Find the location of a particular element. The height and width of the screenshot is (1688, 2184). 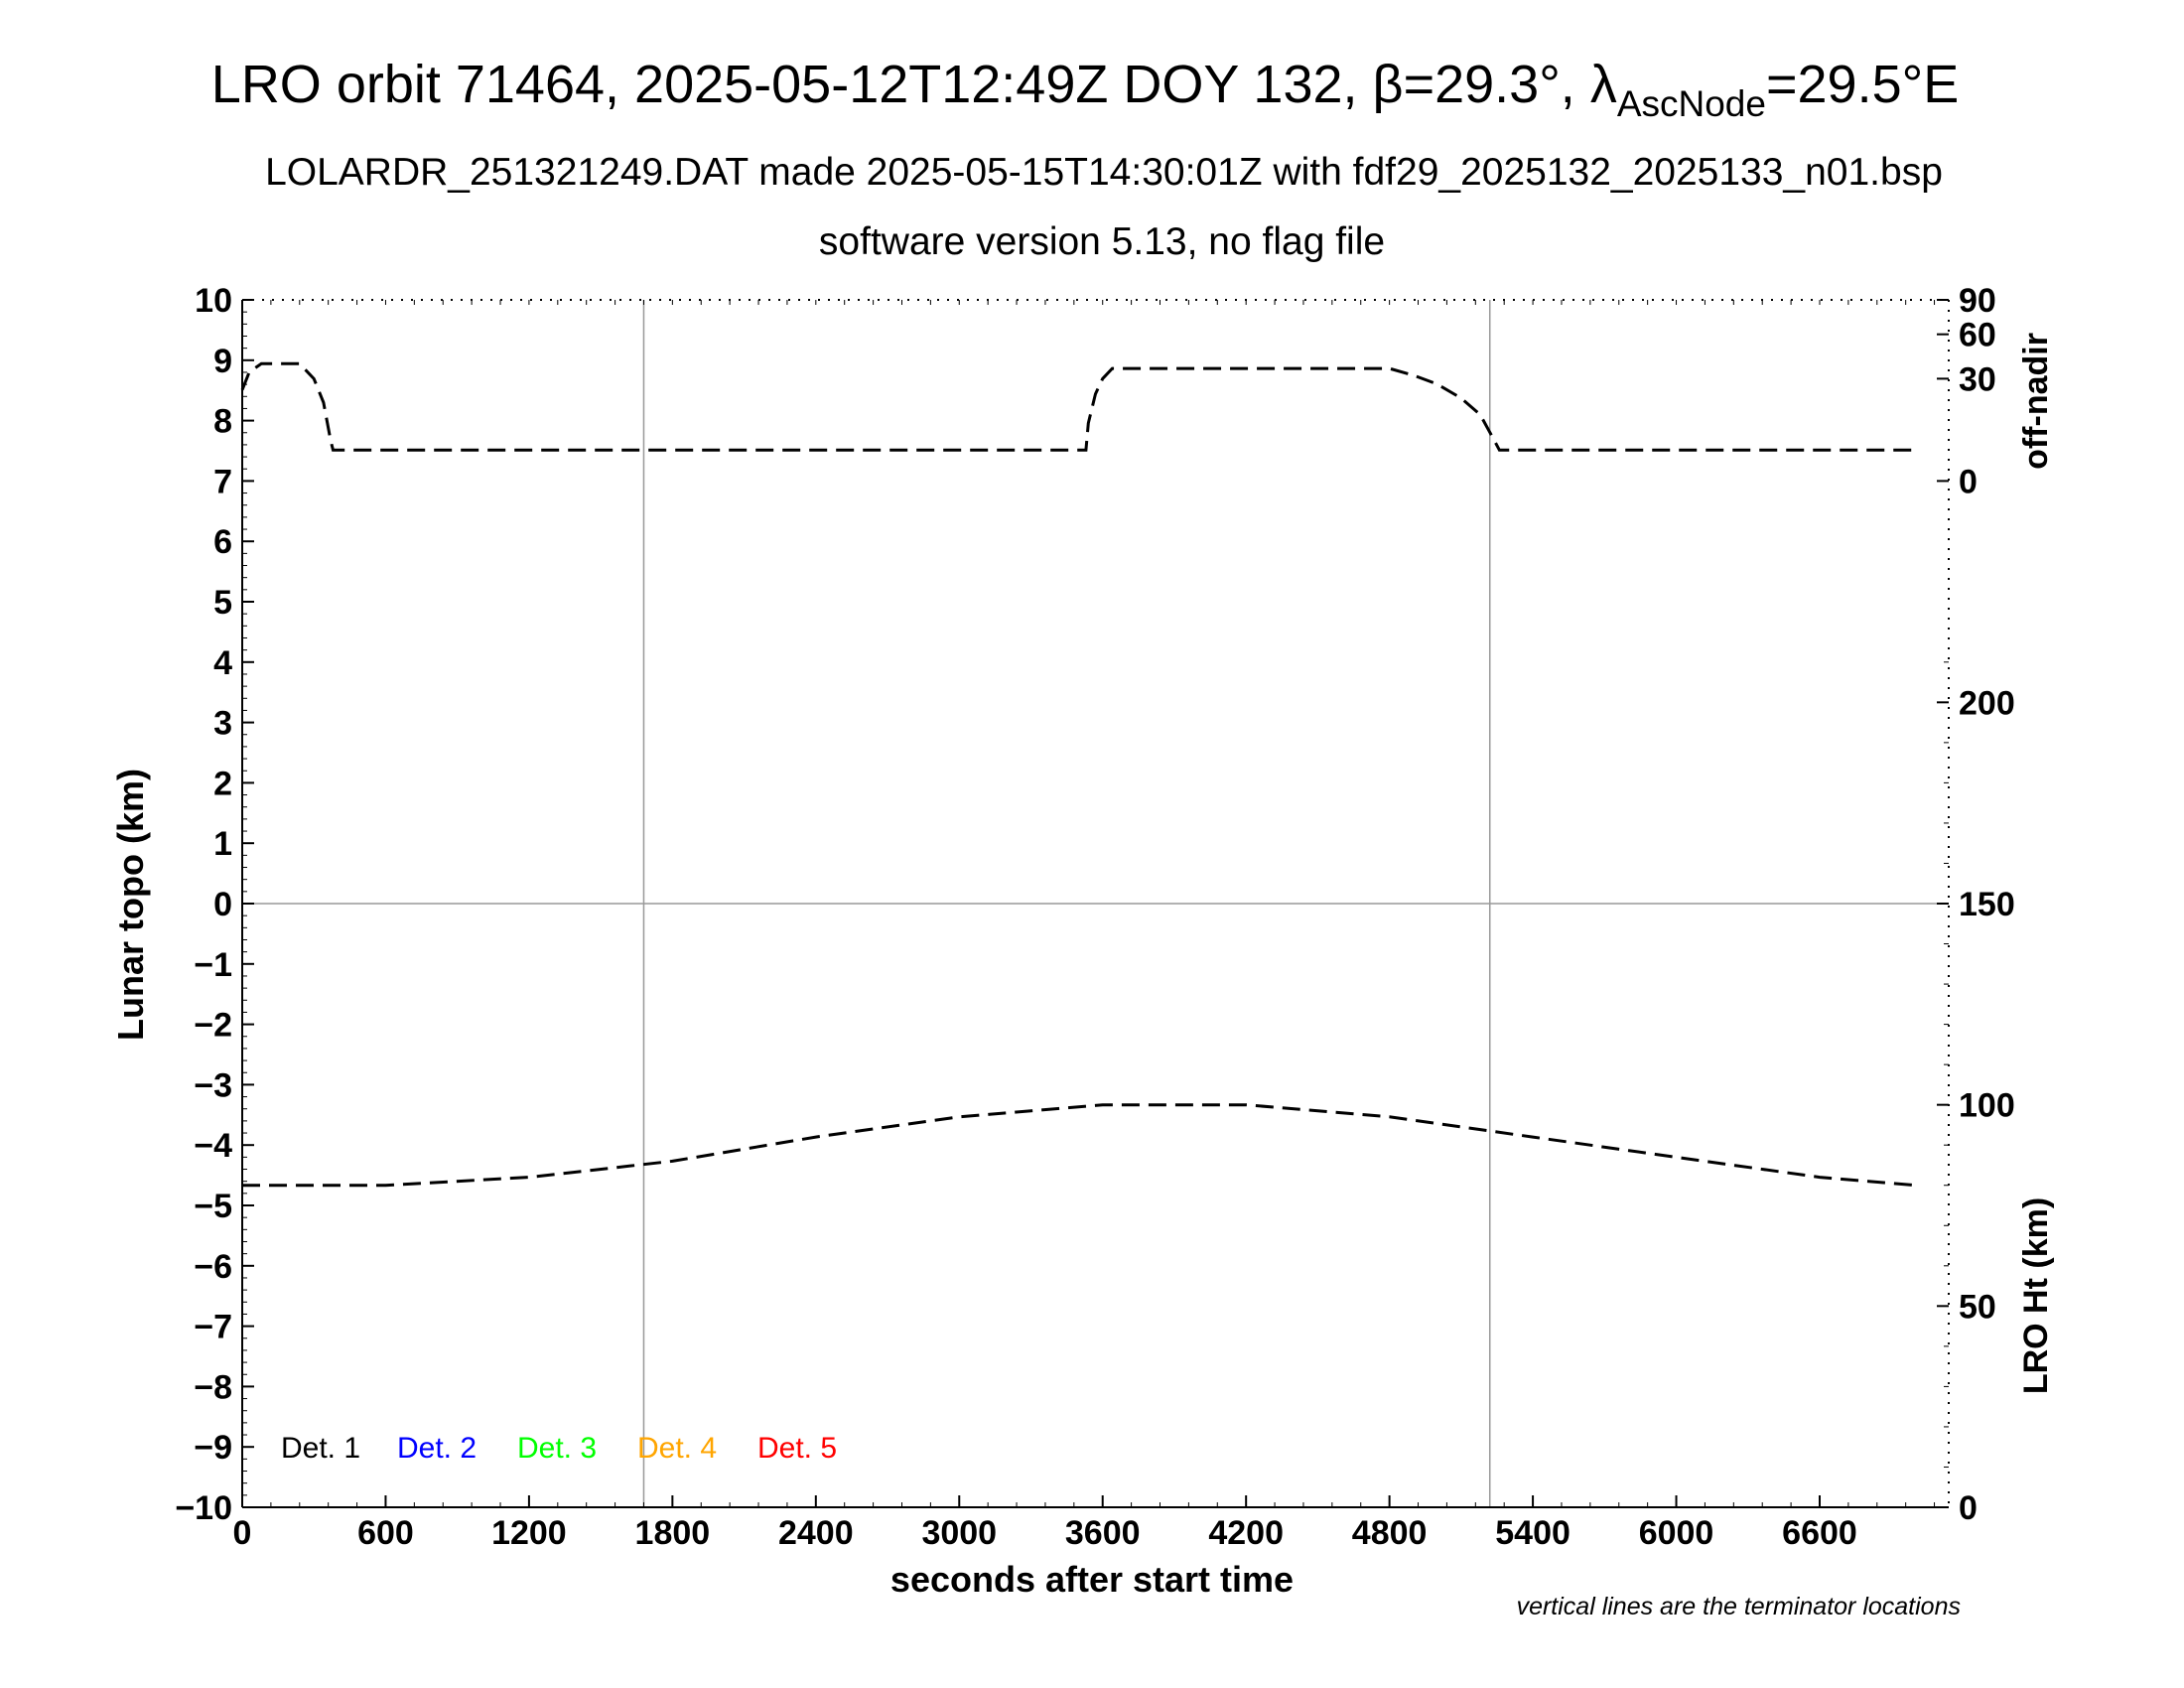

left-tick-label: 4 is located at coordinates (222, 663).